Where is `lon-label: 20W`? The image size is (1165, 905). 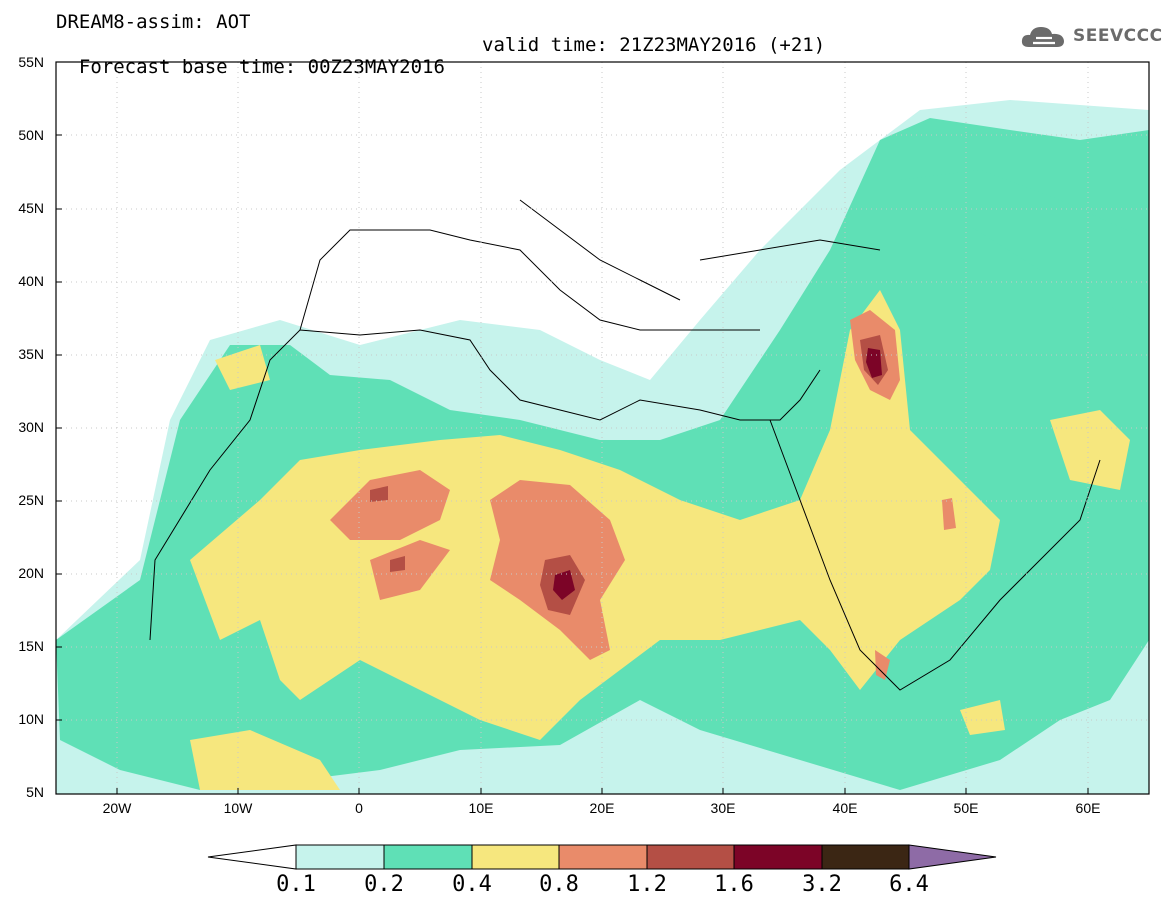 lon-label: 20W is located at coordinates (117, 808).